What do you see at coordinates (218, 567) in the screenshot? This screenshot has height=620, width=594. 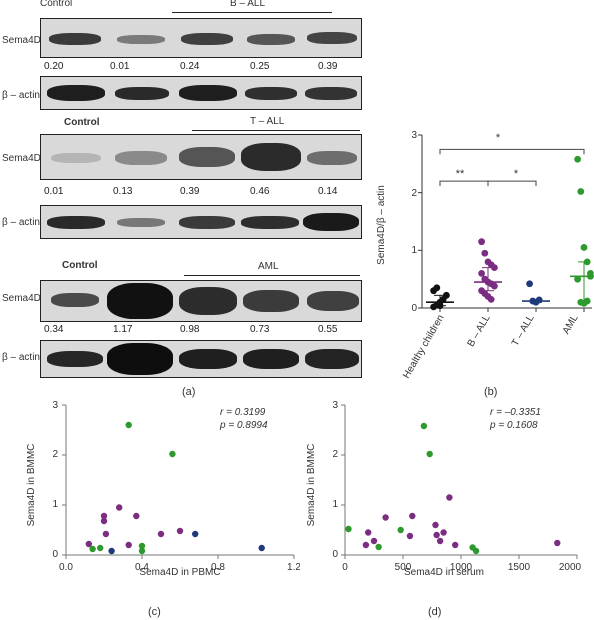 I see `chart-c-xtick-2: 0.8` at bounding box center [218, 567].